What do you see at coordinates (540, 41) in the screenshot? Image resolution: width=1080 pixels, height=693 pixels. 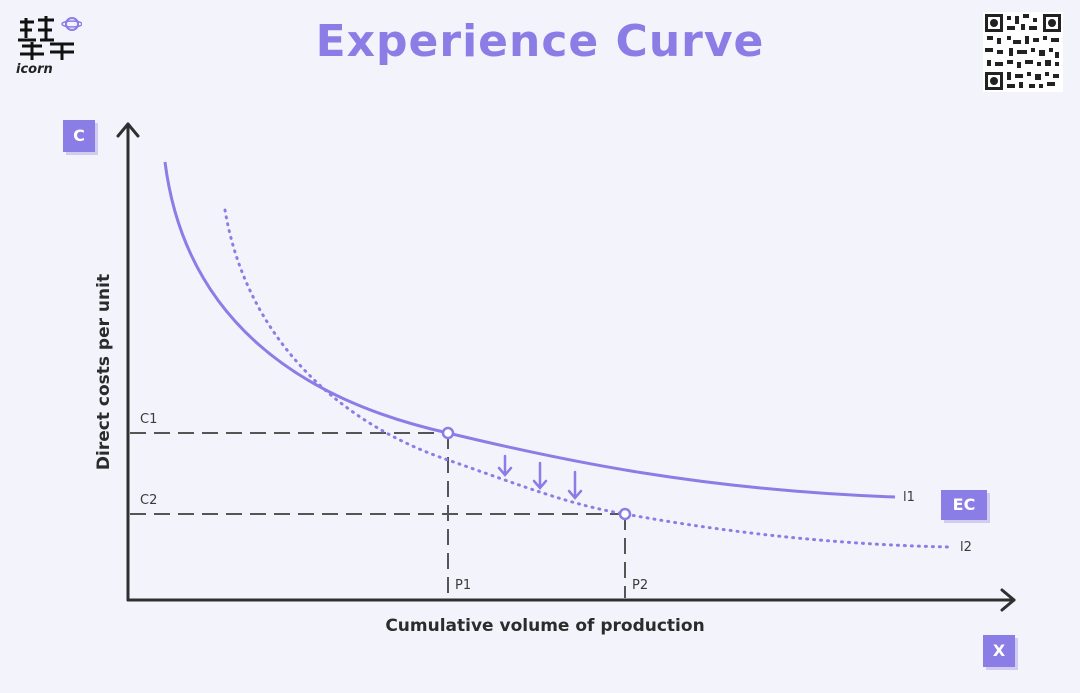 I see `page-title: Experience Curve` at bounding box center [540, 41].